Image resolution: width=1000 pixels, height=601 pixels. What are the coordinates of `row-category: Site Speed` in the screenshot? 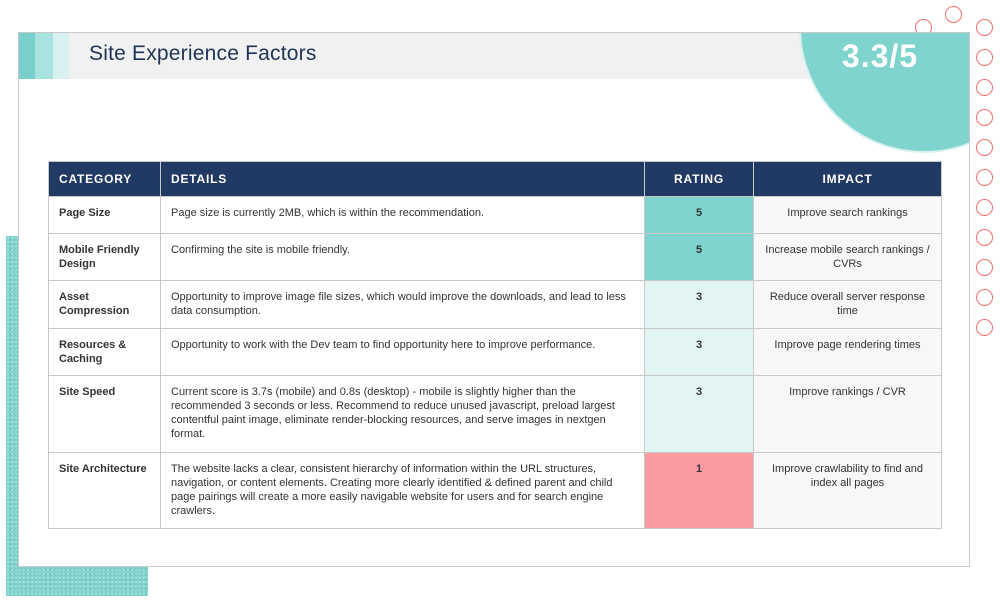 It's located at (104, 414).